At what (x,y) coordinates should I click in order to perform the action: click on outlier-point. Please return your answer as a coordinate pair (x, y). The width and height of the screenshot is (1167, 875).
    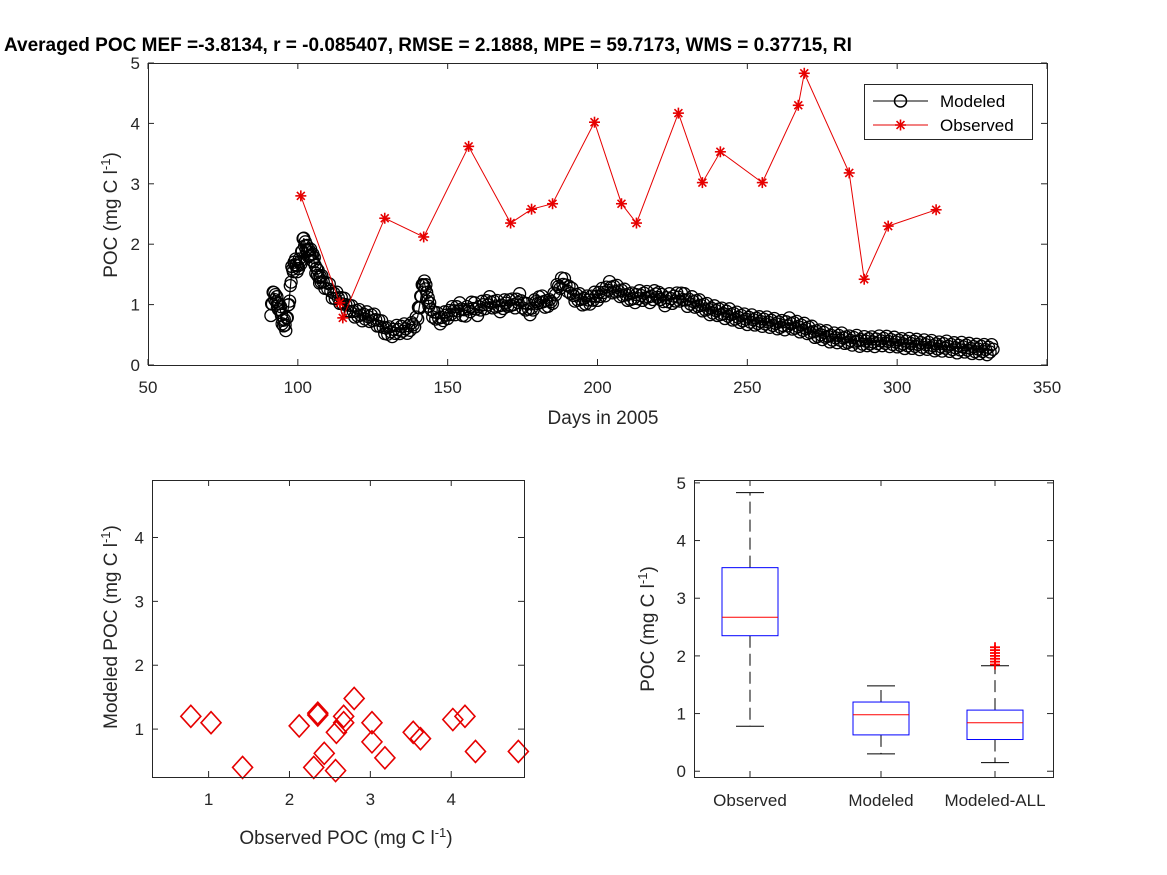
    Looking at the image, I should click on (995, 647).